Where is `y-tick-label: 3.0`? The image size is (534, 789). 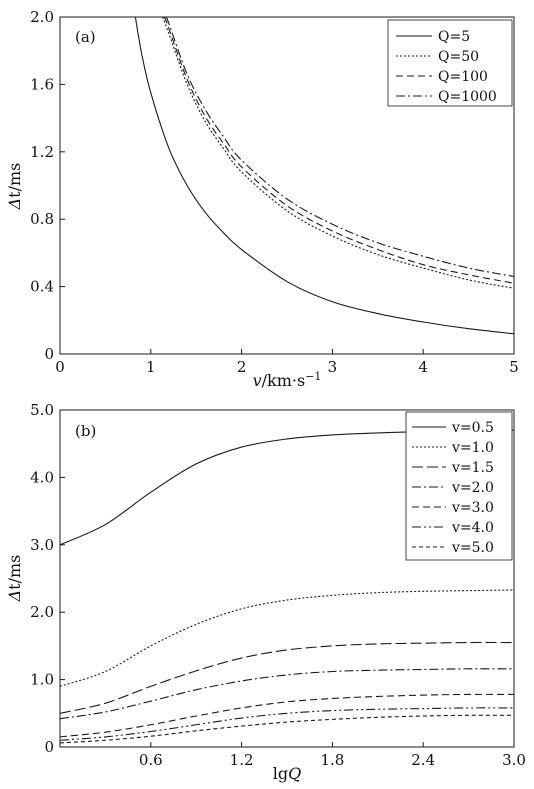 y-tick-label: 3.0 is located at coordinates (42, 545).